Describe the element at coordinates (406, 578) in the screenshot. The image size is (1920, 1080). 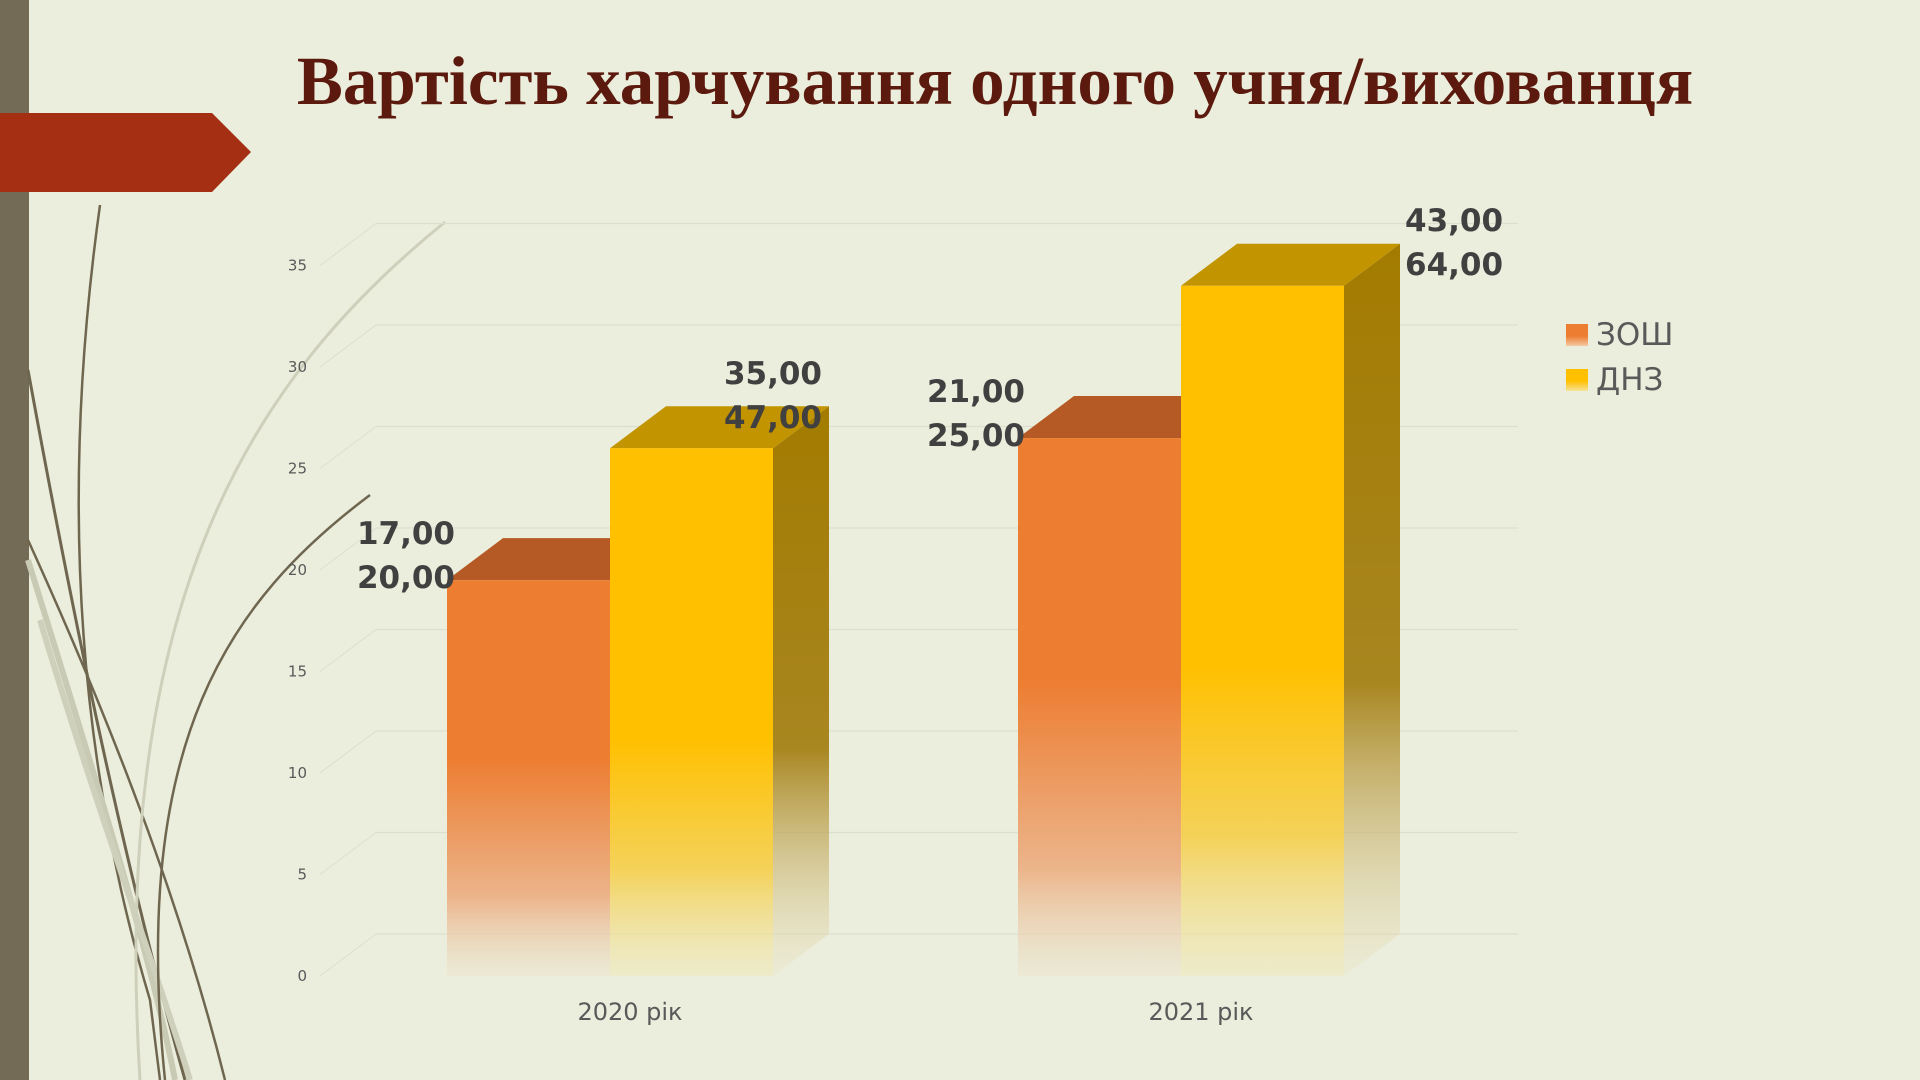
I see `data-label: 20,00` at that location.